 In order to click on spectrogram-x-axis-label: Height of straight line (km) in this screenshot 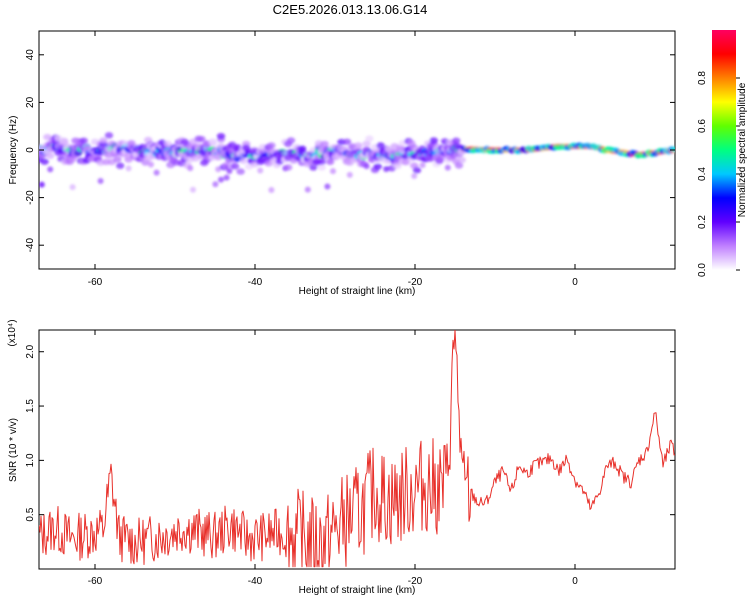, I will do `click(357, 291)`.